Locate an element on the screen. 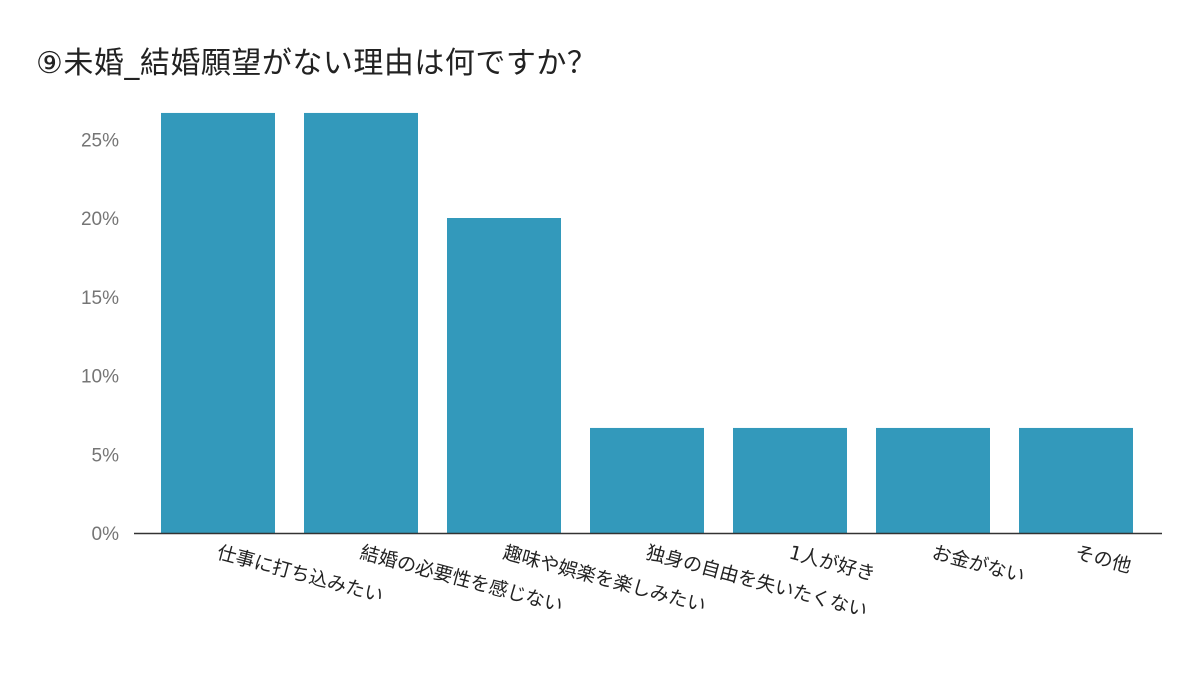  y-tick-label: 5% is located at coordinates (106, 455).